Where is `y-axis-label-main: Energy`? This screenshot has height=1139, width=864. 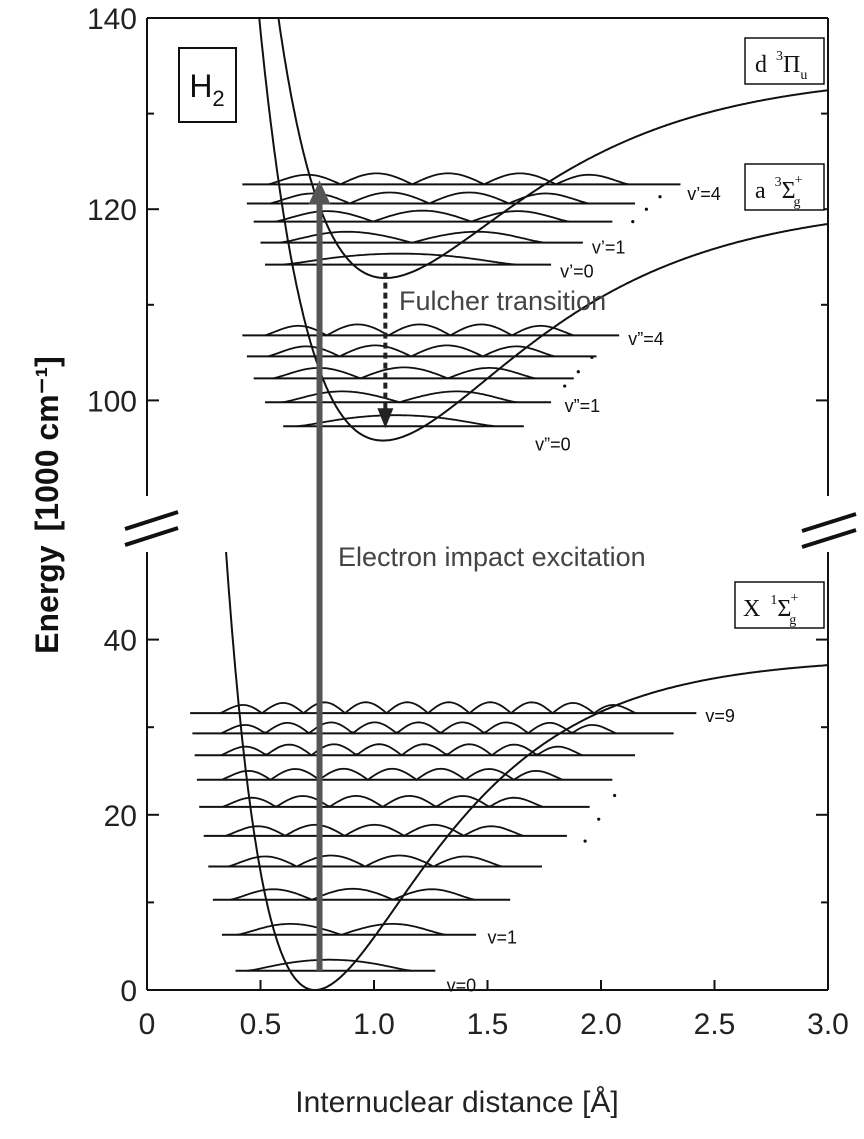 y-axis-label-main: Energy is located at coordinates (47, 599).